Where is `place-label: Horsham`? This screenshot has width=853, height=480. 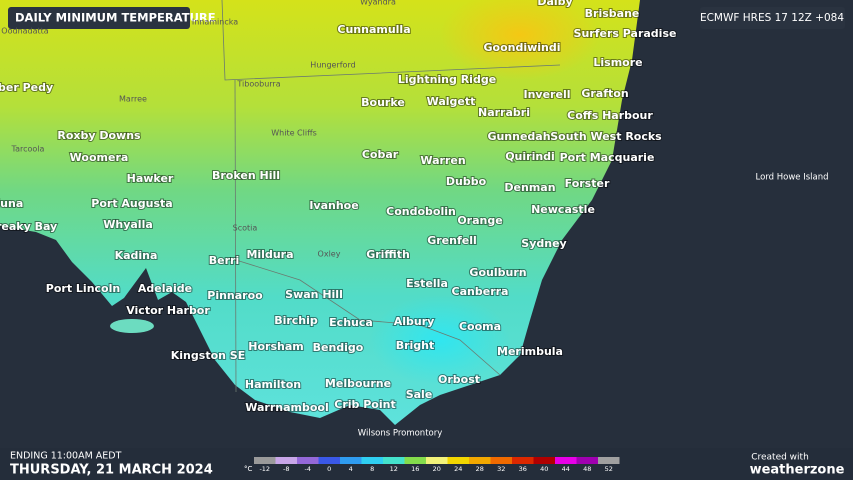 place-label: Horsham is located at coordinates (275, 346).